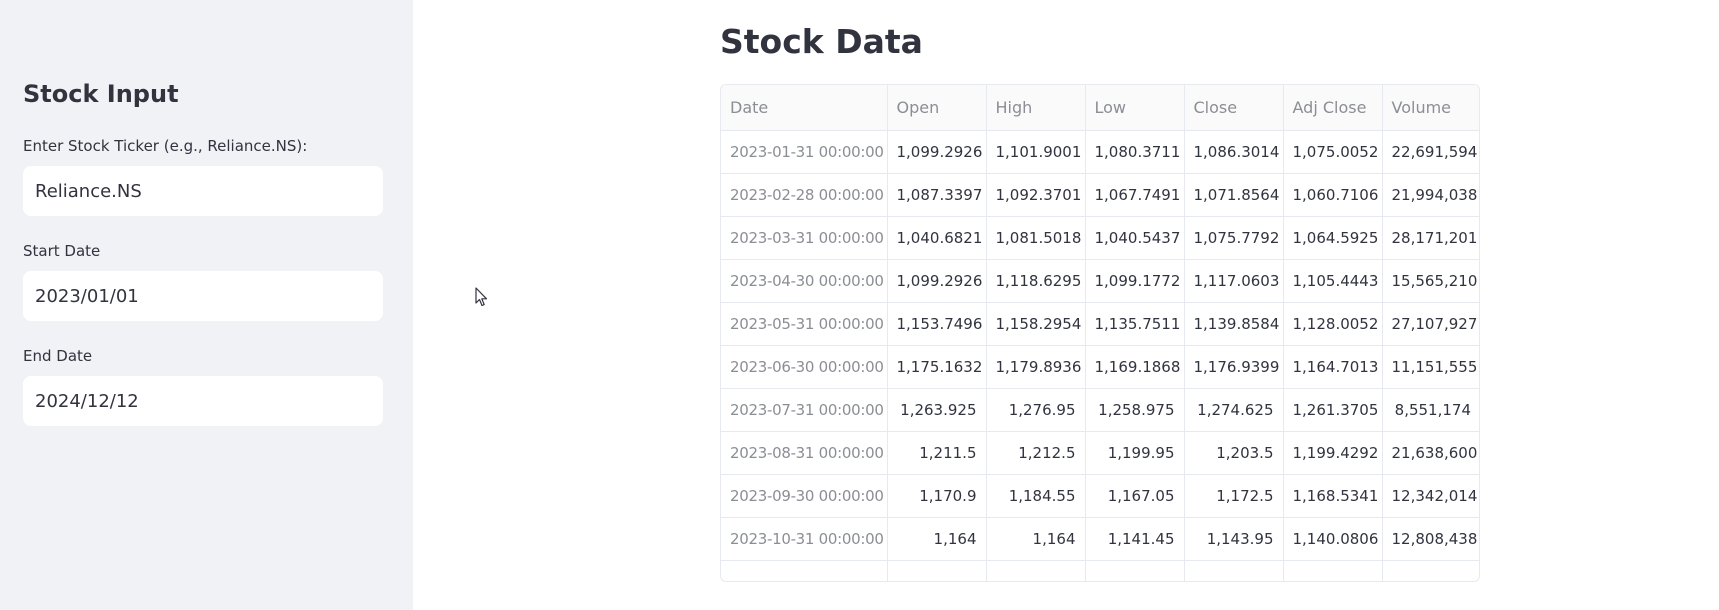 This screenshot has height=610, width=1719. I want to click on value-cell: 1,071.8564, so click(1234, 195).